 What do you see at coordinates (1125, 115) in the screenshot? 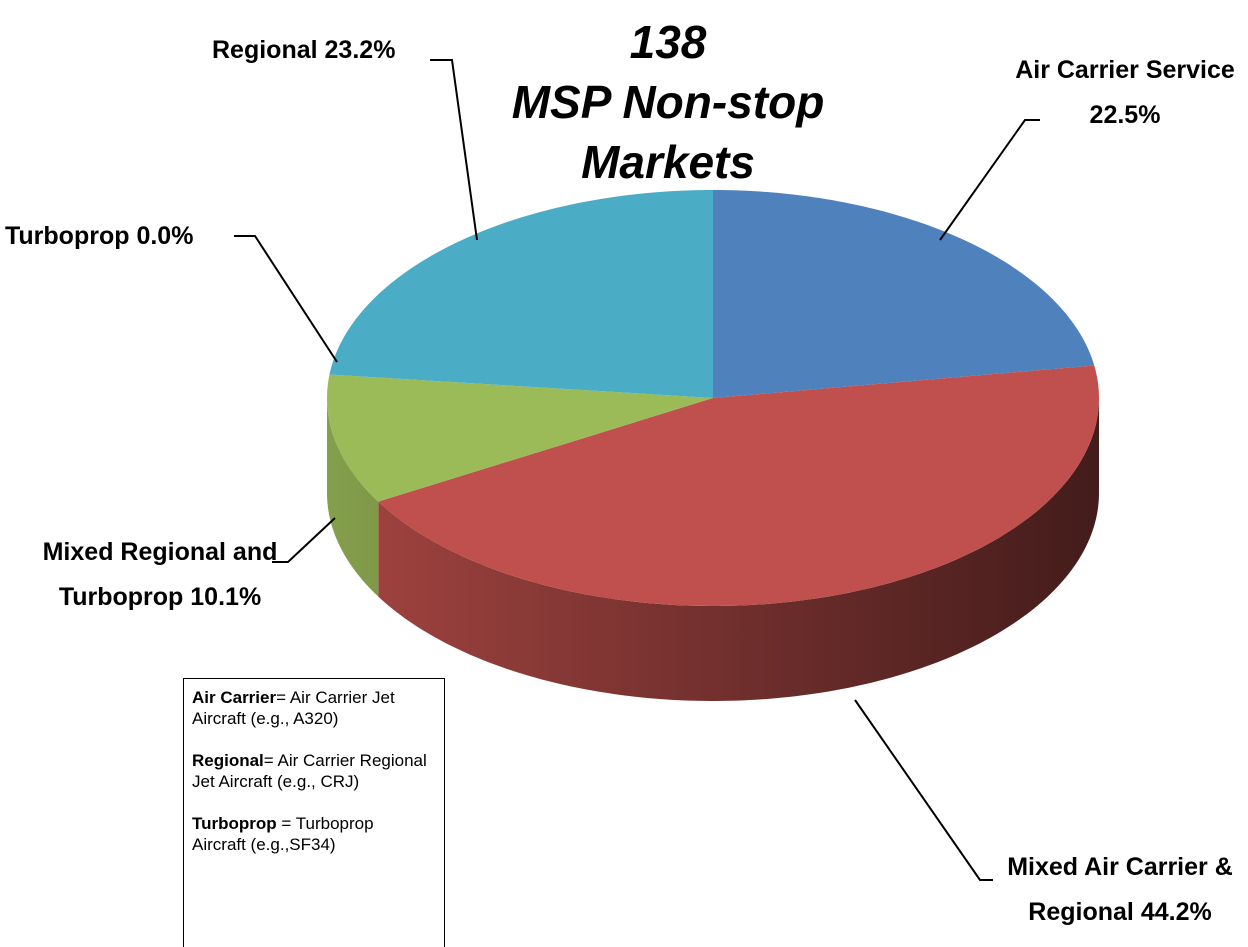
I see `value-label: 22.5%` at bounding box center [1125, 115].